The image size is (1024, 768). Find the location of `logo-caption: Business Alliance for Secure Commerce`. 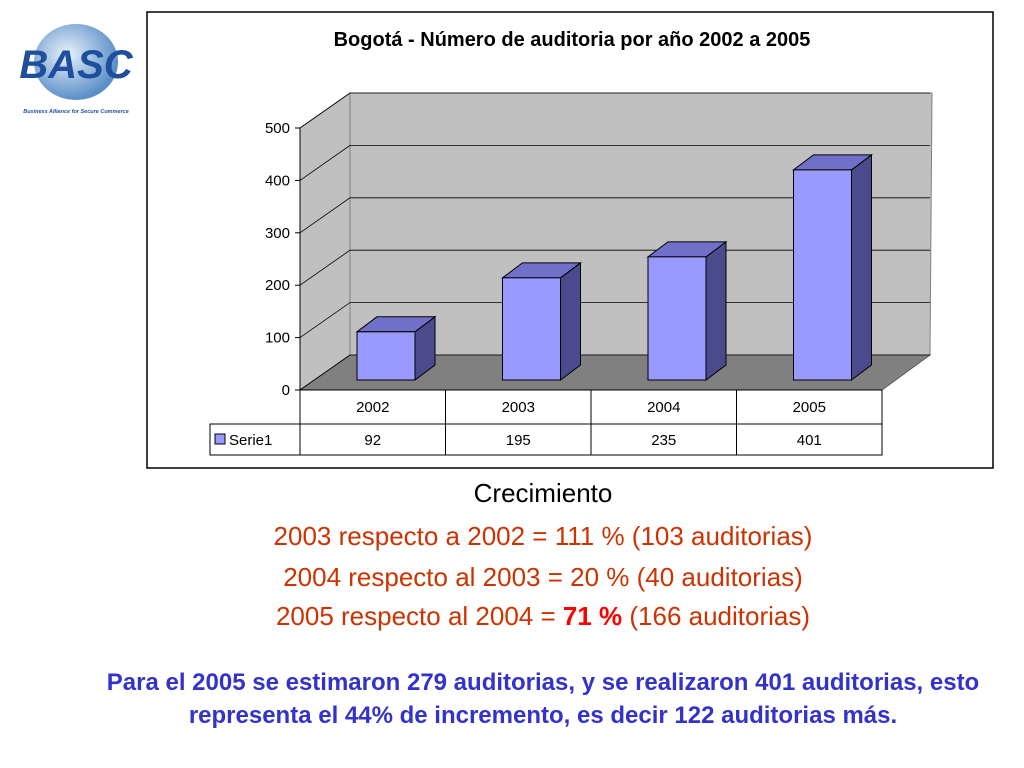

logo-caption: Business Alliance for Secure Commerce is located at coordinates (76, 112).